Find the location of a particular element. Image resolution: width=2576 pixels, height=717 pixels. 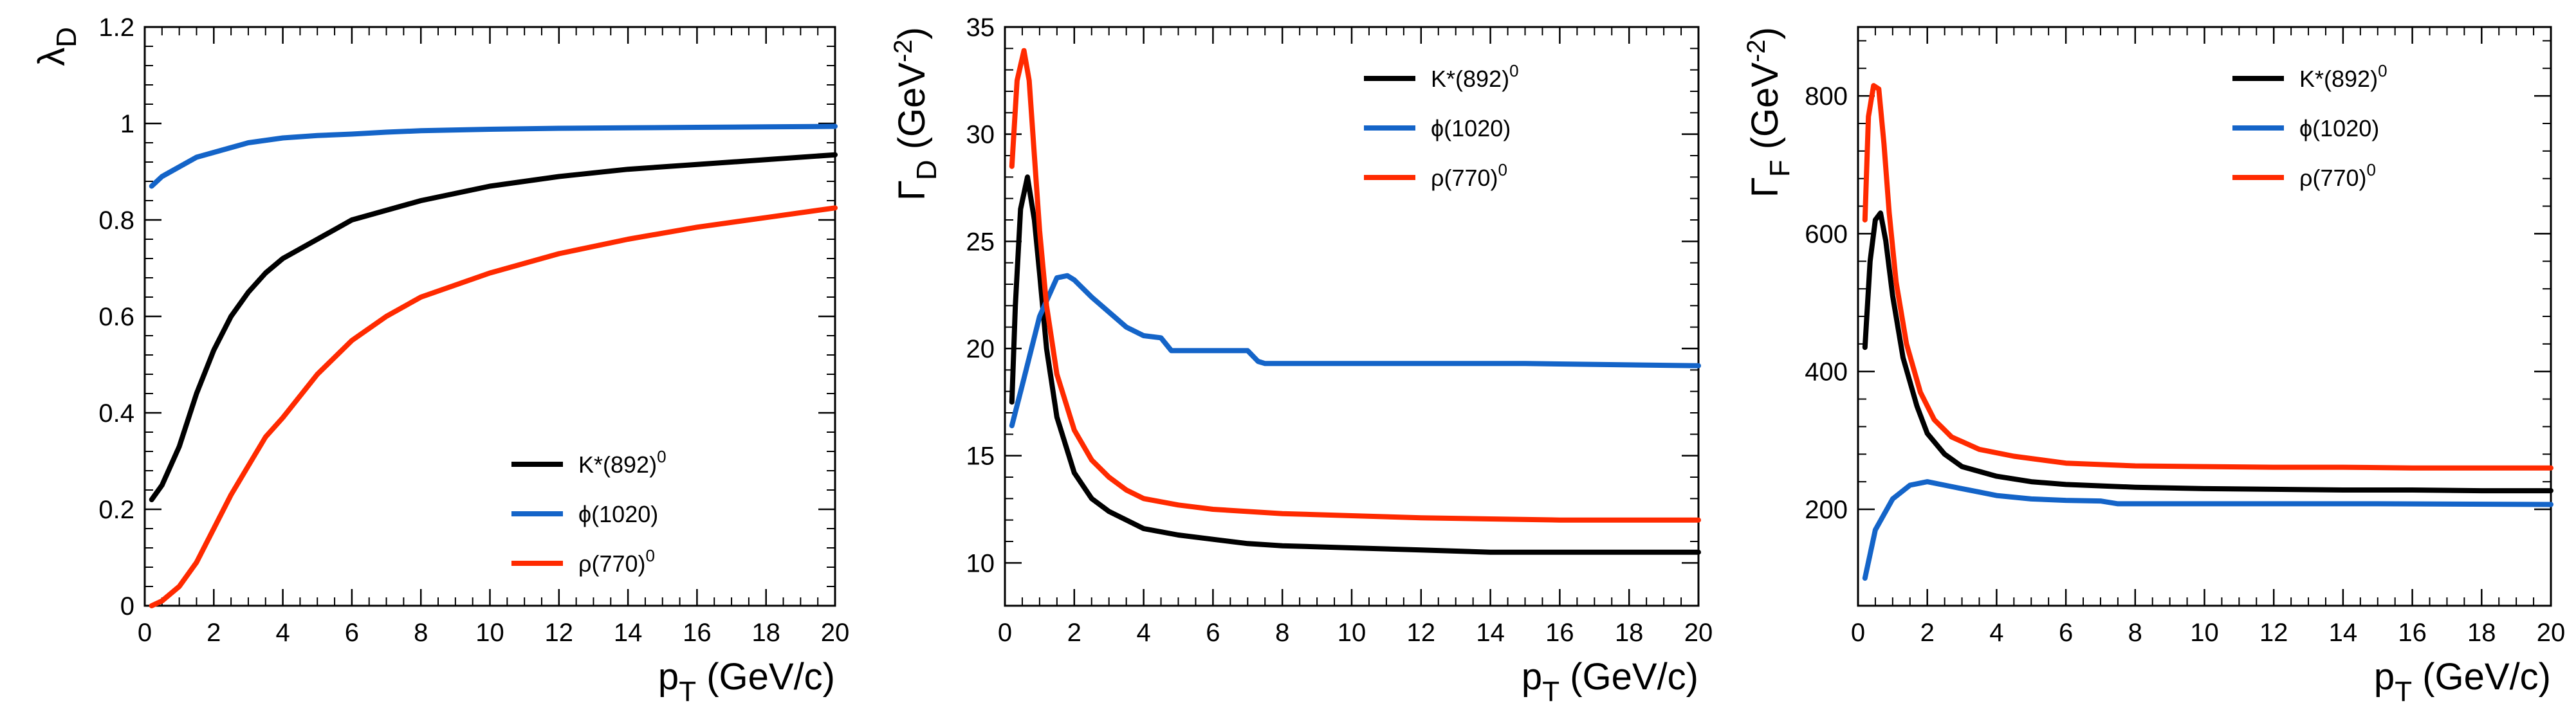

y-axis-label-sub: F is located at coordinates (1780, 168).